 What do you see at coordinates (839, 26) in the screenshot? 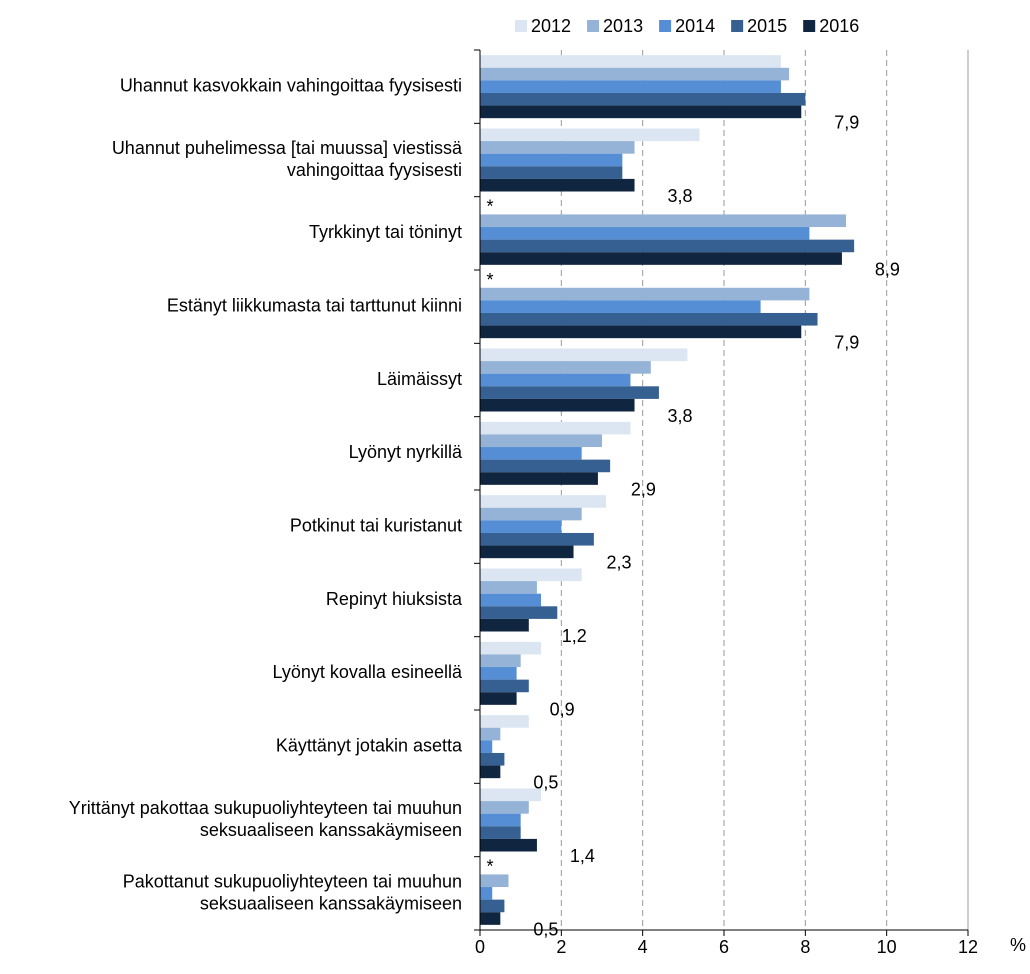
I see `legend-label: 2016` at bounding box center [839, 26].